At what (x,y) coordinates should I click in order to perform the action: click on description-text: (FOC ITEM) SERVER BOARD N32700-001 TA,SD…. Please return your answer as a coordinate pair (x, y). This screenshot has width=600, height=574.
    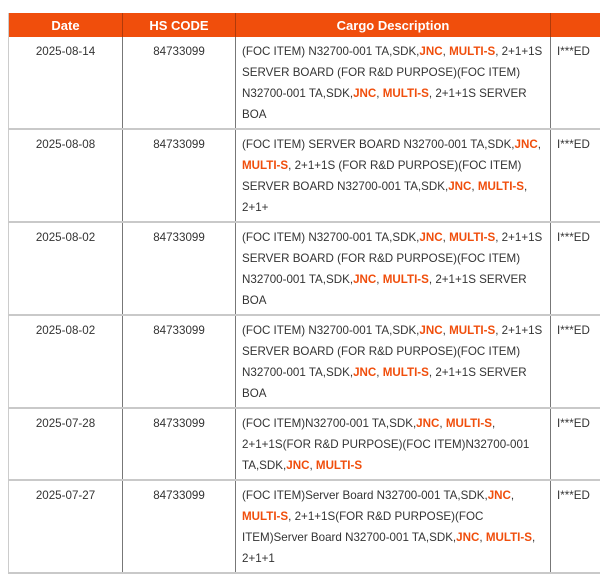
    Looking at the image, I should click on (378, 144).